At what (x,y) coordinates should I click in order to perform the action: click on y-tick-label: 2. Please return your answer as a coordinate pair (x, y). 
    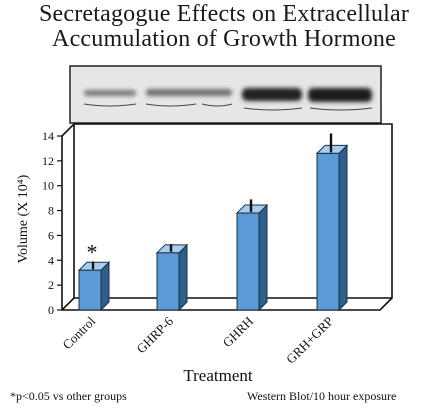
    Looking at the image, I should click on (51, 285).